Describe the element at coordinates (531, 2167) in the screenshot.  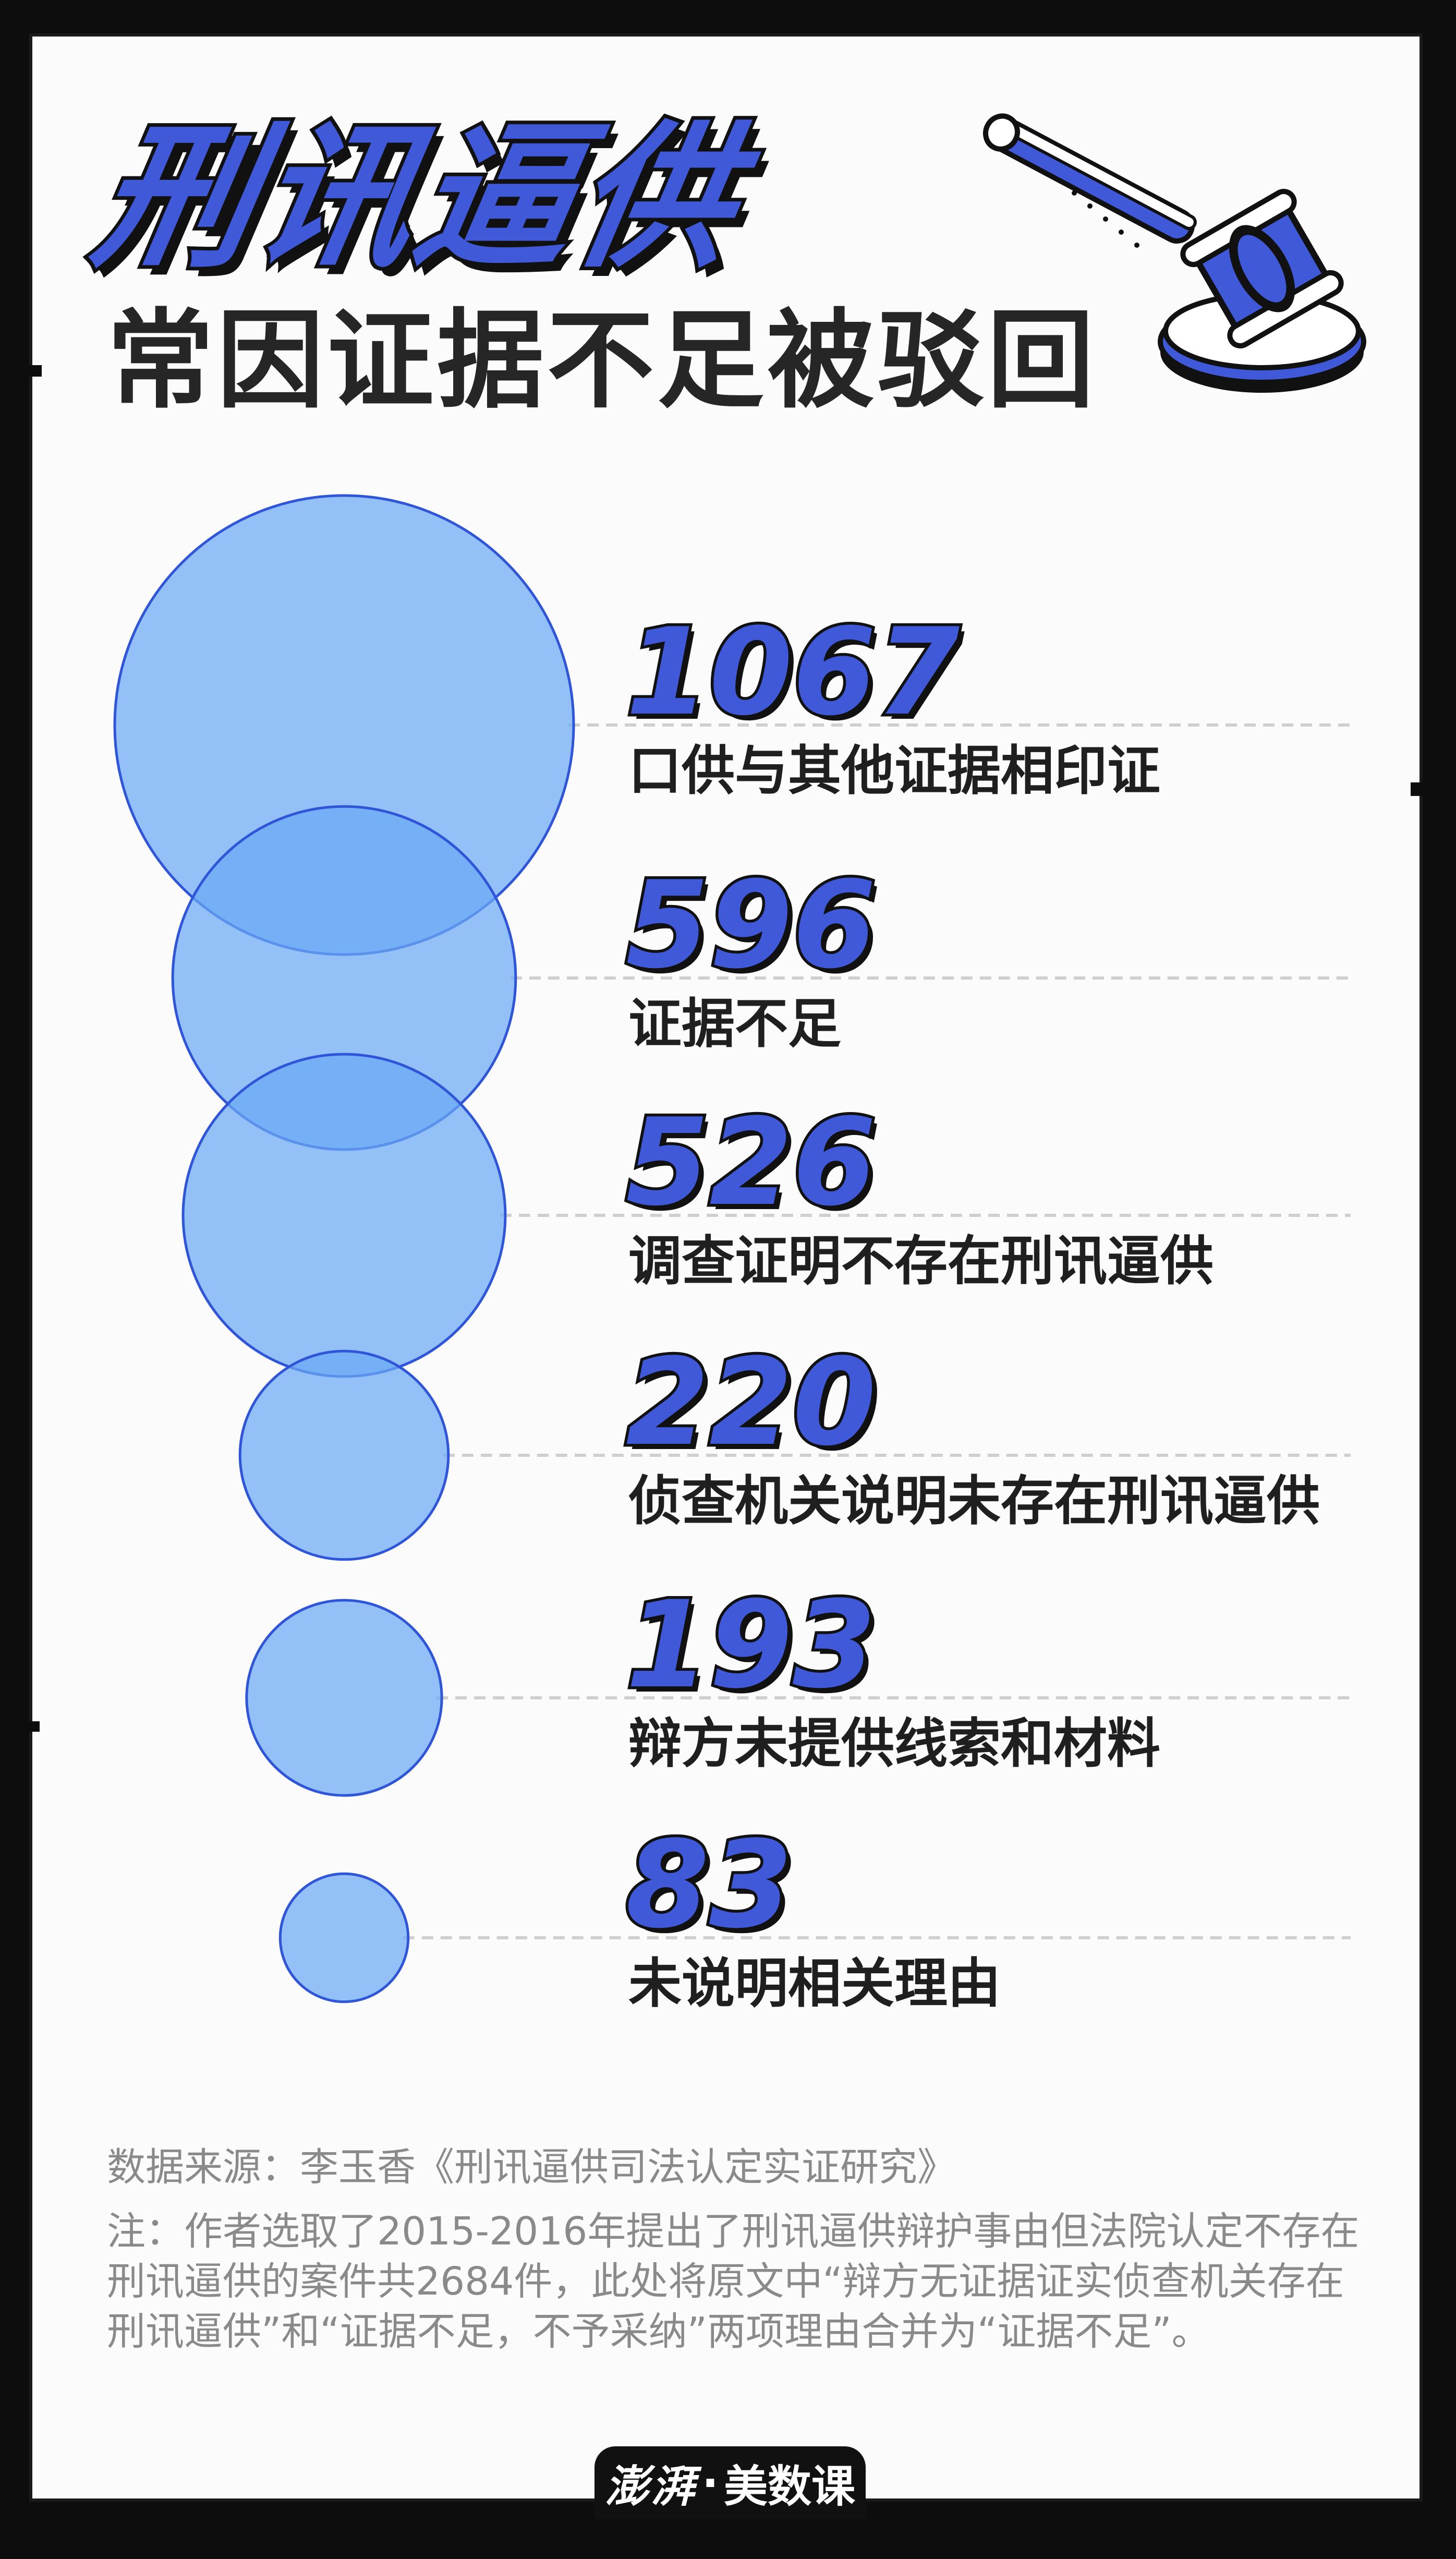
I see `data-source: 数据来源：李玉香《刑讯逼供司法认定实证研究》` at that location.